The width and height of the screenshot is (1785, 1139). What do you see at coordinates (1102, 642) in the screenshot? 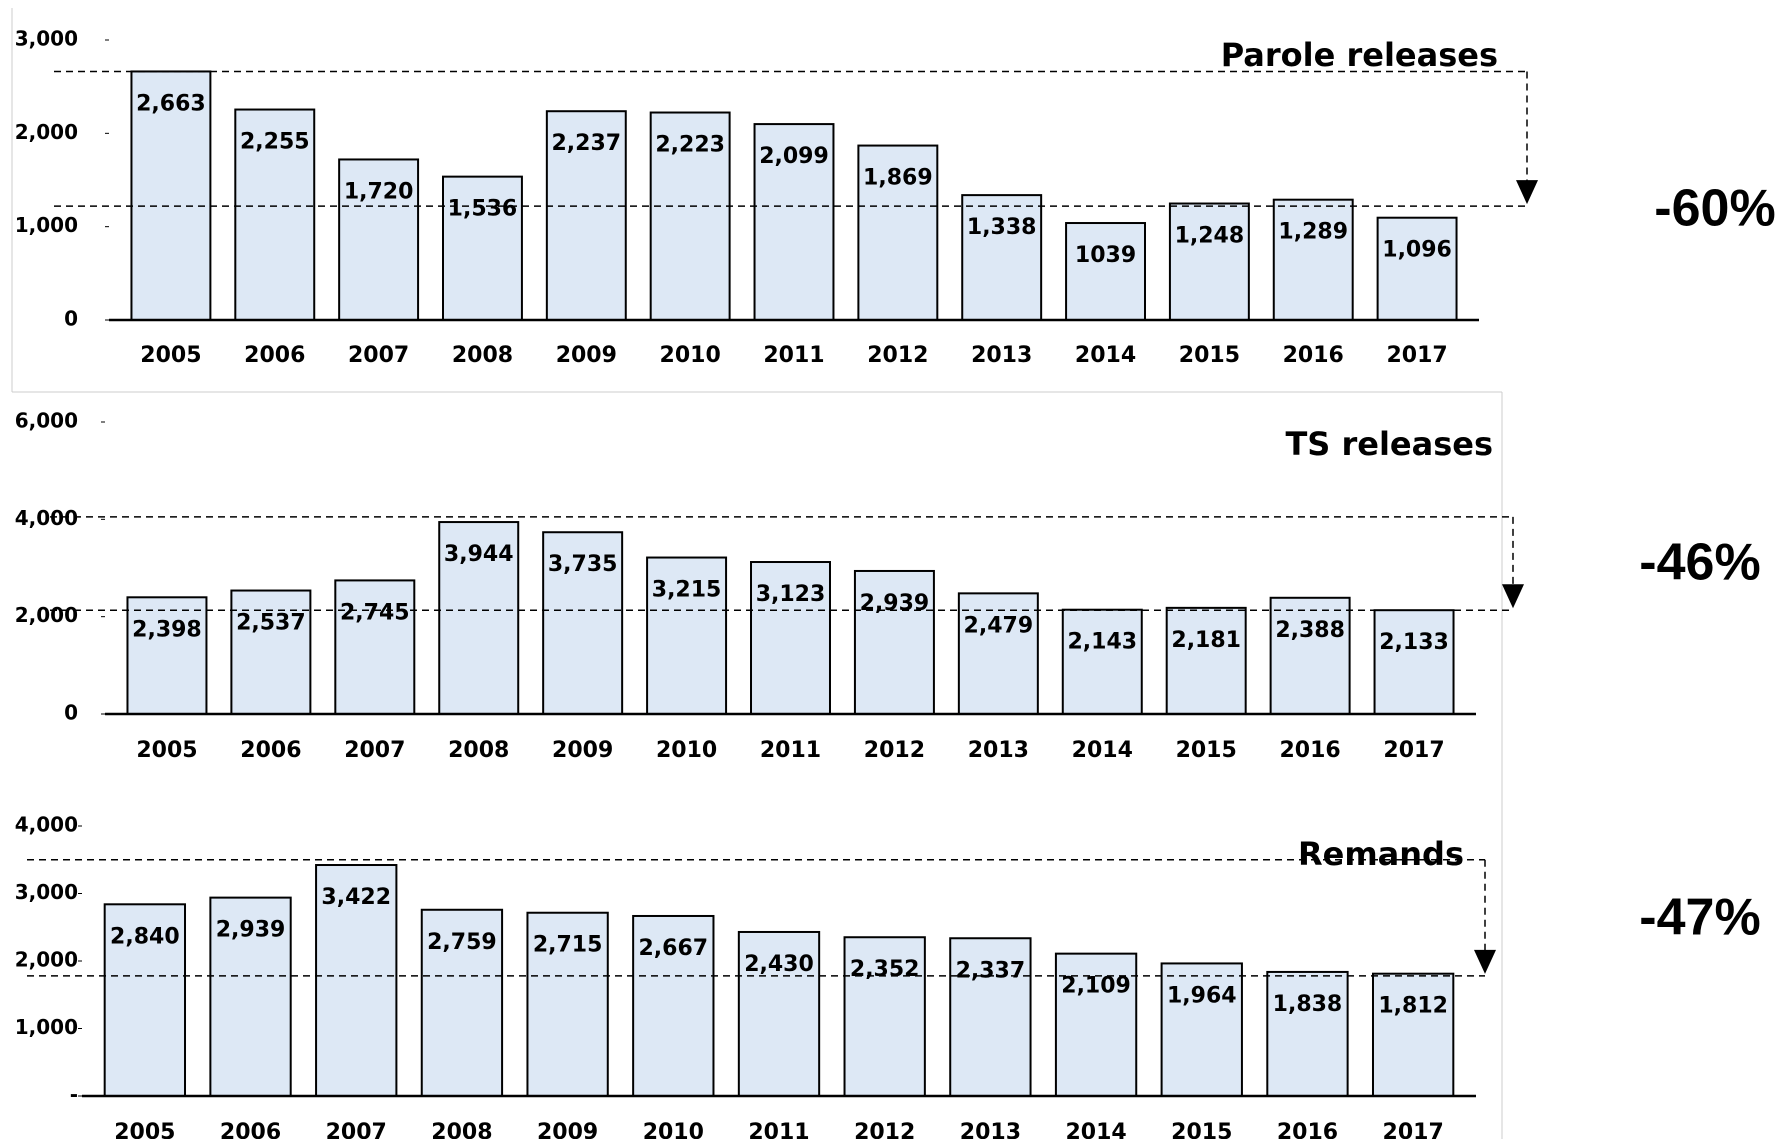
I see `value-label: 2,143` at bounding box center [1102, 642].